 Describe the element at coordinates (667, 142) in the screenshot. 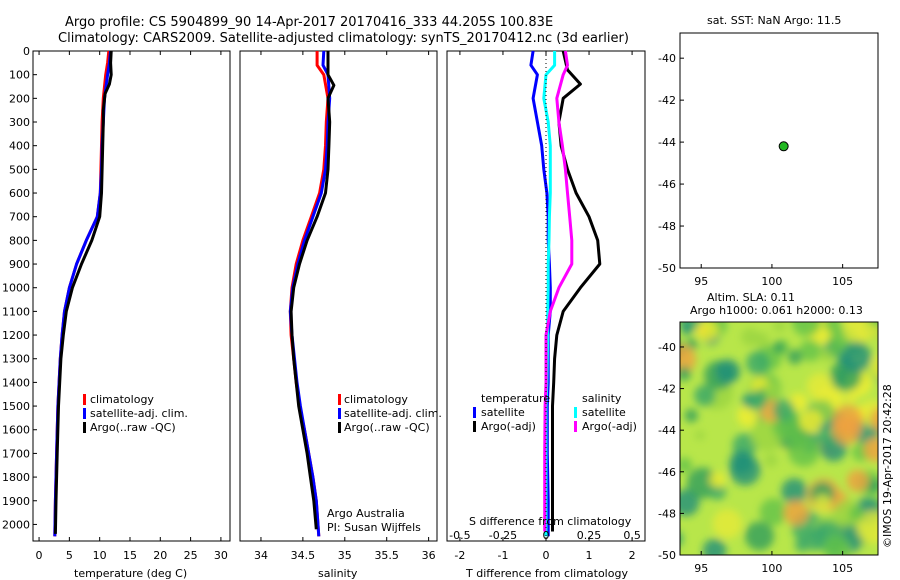

I see `lat-tick-label: -44` at that location.